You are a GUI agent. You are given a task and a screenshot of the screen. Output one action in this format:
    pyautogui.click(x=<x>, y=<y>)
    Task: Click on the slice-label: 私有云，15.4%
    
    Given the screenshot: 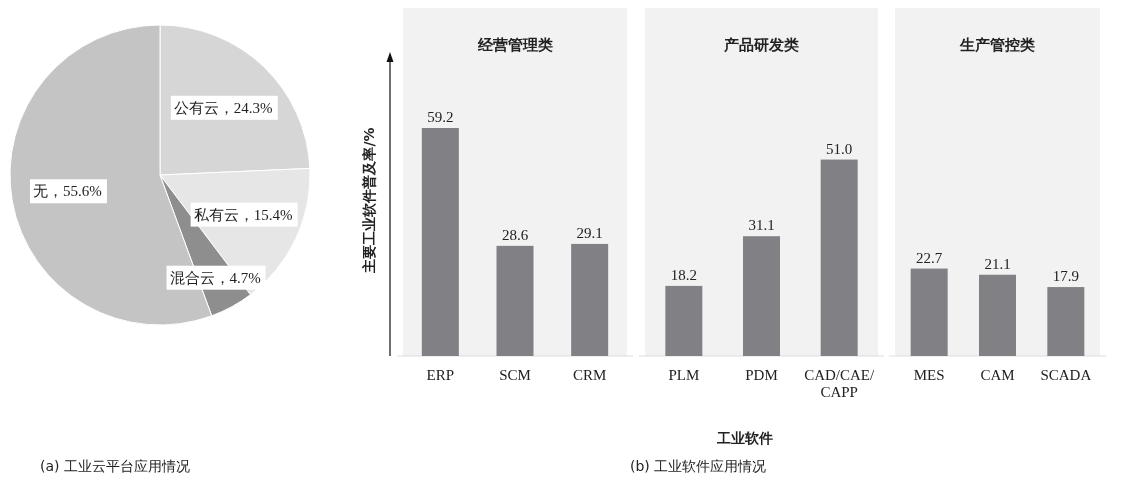 What is the action you would take?
    pyautogui.click(x=243, y=214)
    